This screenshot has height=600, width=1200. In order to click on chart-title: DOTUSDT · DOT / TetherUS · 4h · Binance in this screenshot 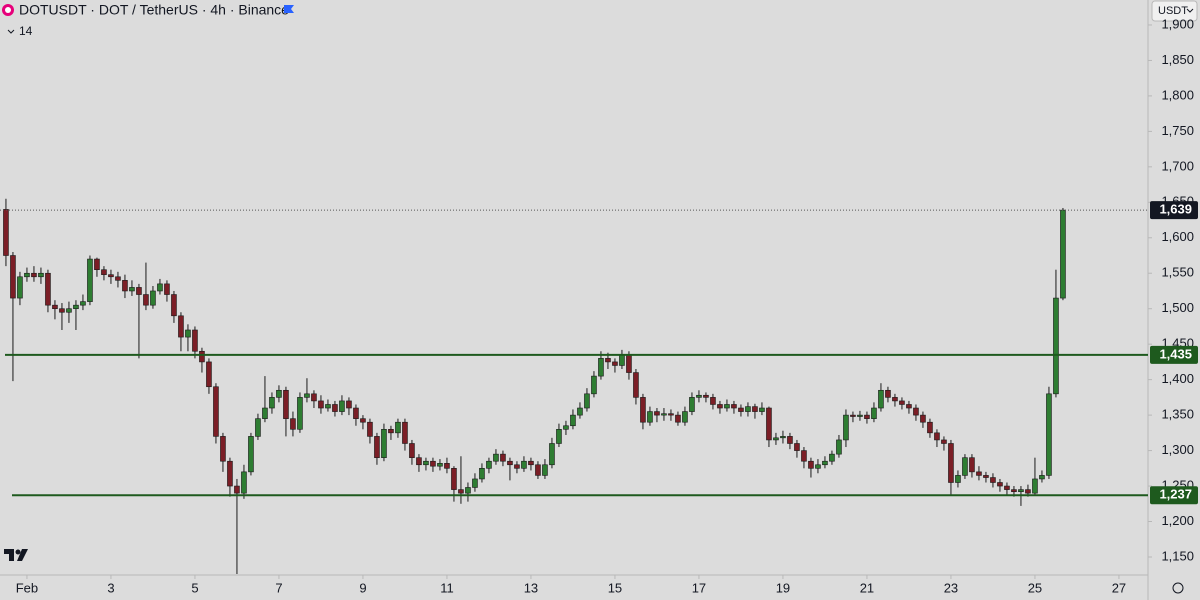, I will do `click(154, 10)`.